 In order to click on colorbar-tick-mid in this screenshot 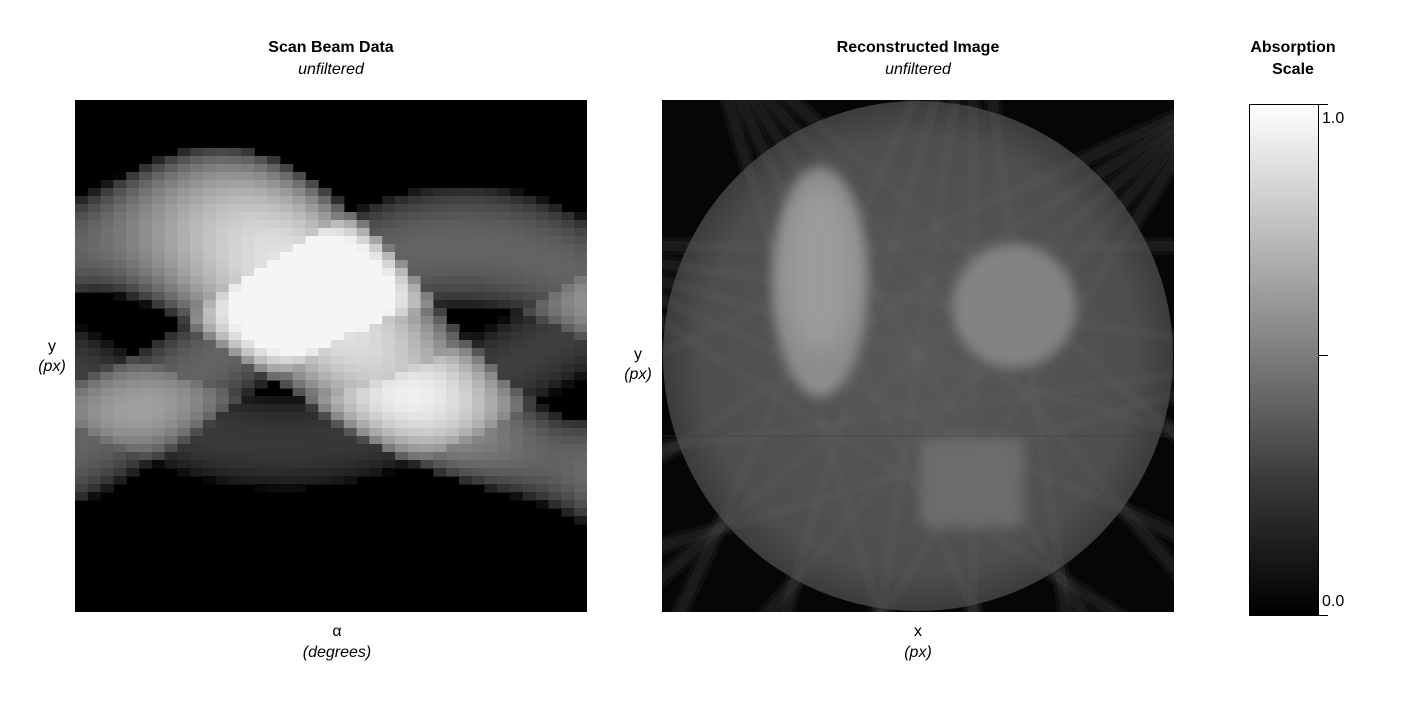, I will do `click(1323, 355)`.